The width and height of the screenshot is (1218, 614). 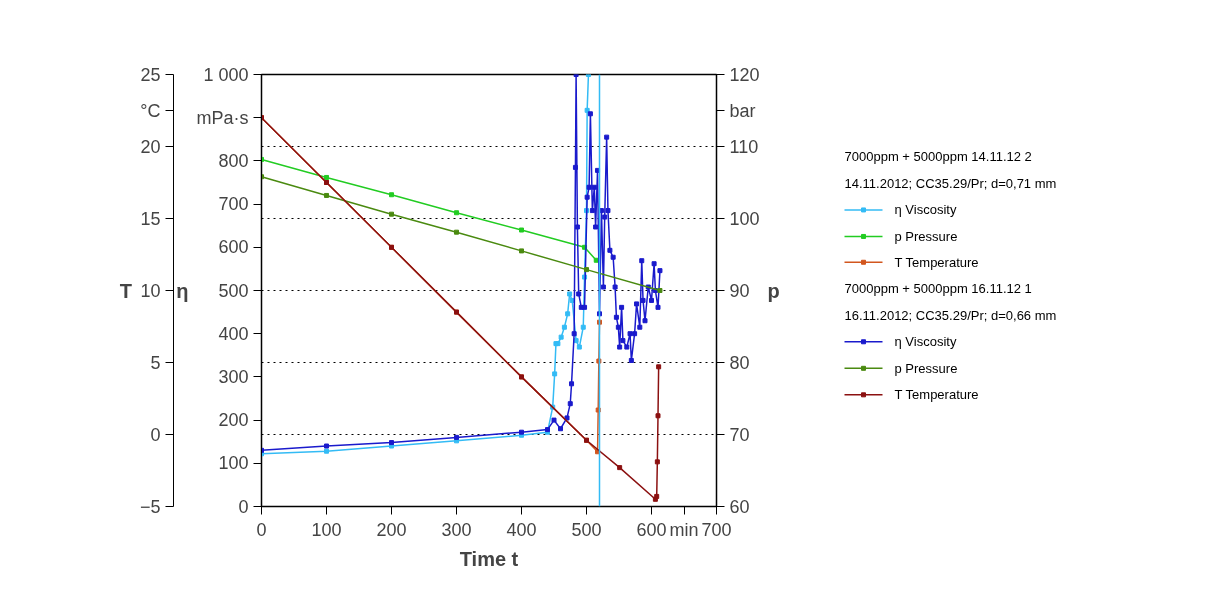 I want to click on y3-tick-label: °C, so click(x=150, y=110).